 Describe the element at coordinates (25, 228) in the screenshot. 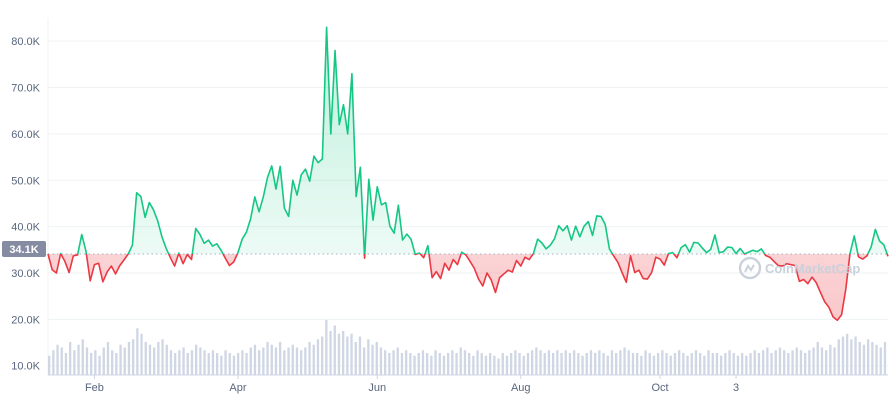

I see `y-tick-label: 40.0K` at that location.